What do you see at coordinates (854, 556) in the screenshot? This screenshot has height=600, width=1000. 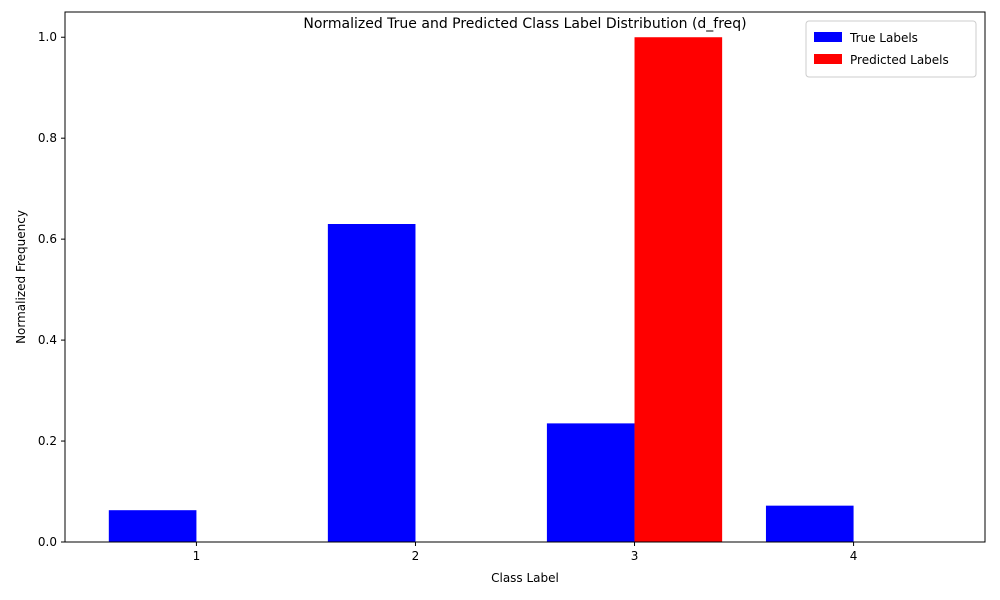 I see `x-tick-label: 4` at bounding box center [854, 556].